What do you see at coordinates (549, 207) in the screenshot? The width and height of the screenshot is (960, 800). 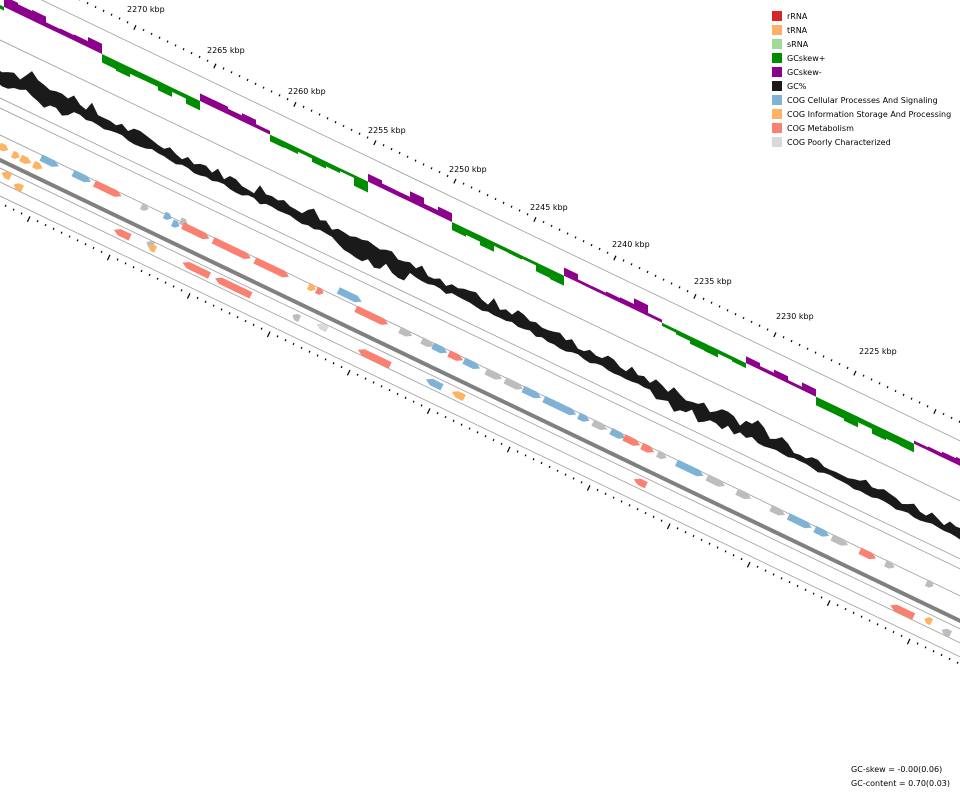 I see `ruler-tick-label: 2245 kbp` at bounding box center [549, 207].